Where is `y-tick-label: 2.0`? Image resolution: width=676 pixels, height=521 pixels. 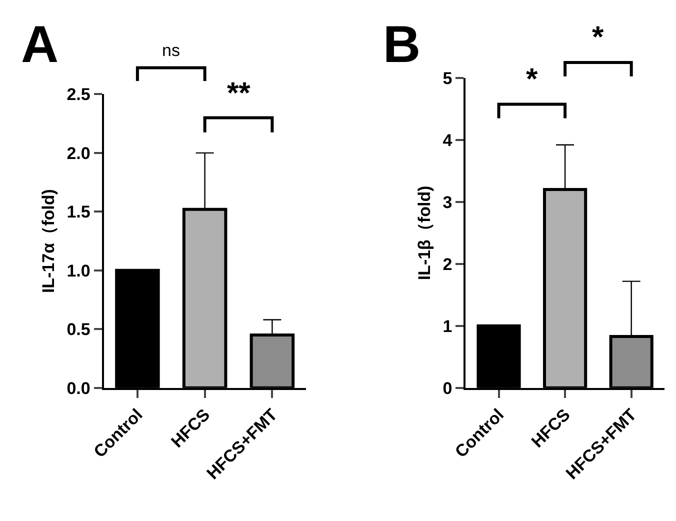 y-tick-label: 2.0 is located at coordinates (78, 153).